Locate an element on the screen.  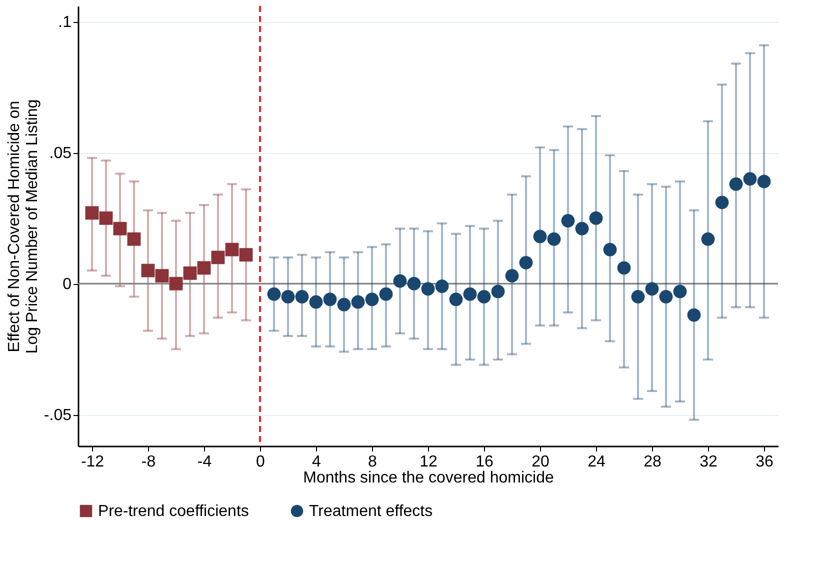
y-tick-label: 0 is located at coordinates (67, 285).